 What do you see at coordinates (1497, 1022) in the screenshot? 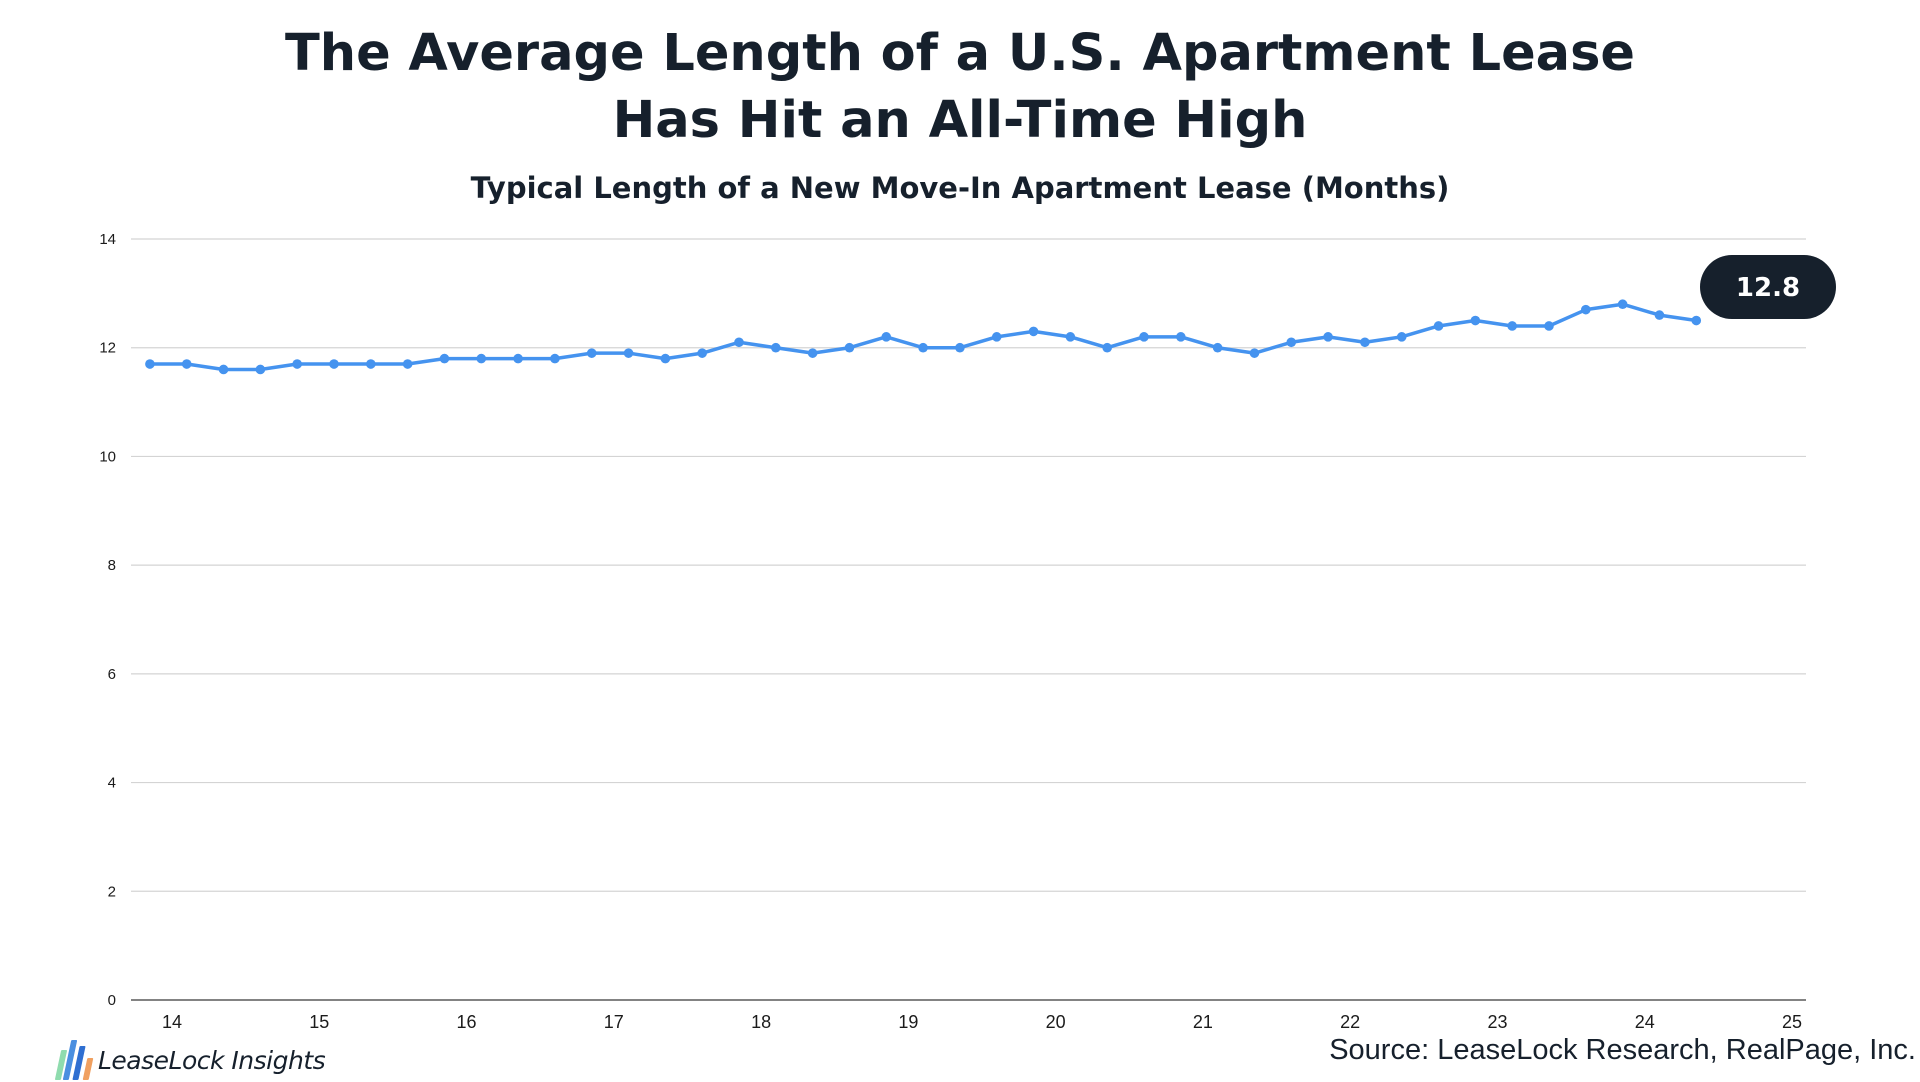
I see `x-tick-label-23: 23` at bounding box center [1497, 1022].